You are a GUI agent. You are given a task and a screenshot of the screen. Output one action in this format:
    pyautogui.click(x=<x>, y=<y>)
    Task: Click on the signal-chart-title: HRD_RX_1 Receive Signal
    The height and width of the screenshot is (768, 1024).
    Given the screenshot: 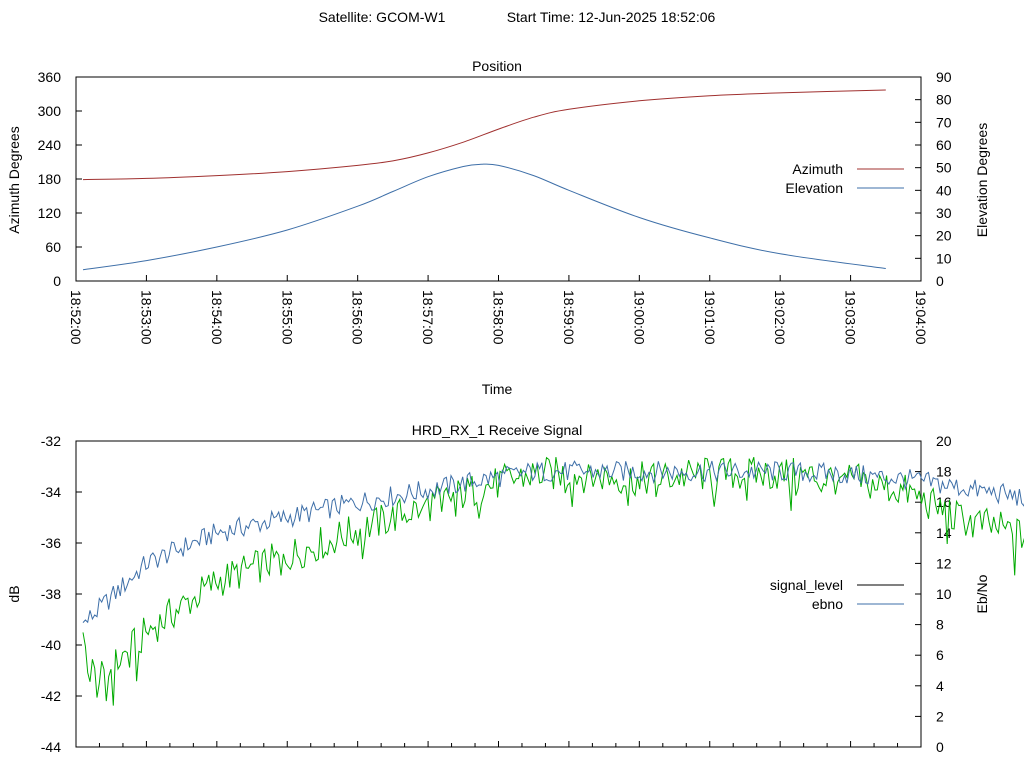 What is the action you would take?
    pyautogui.click(x=497, y=430)
    